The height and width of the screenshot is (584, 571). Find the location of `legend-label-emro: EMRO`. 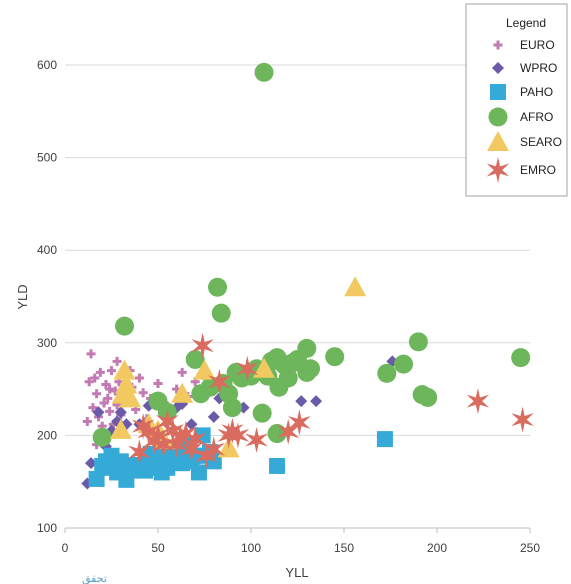

legend-label-emro: EMRO is located at coordinates (538, 170).